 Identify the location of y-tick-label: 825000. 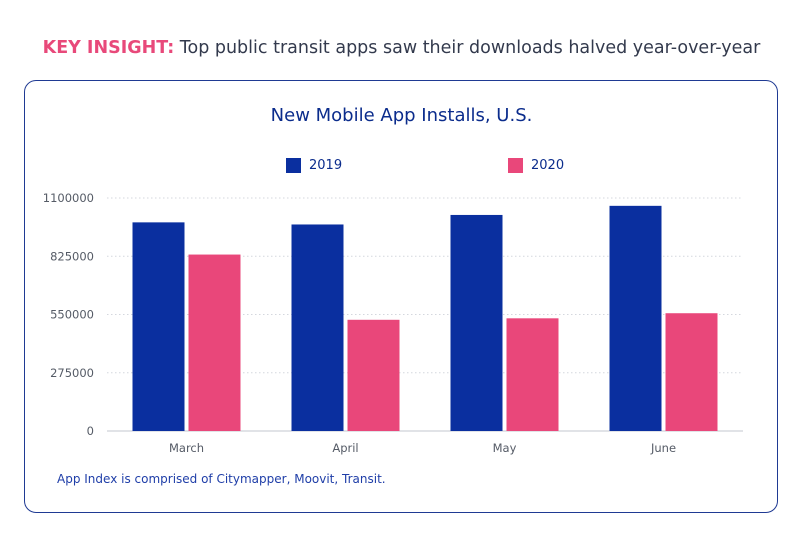
(72, 256).